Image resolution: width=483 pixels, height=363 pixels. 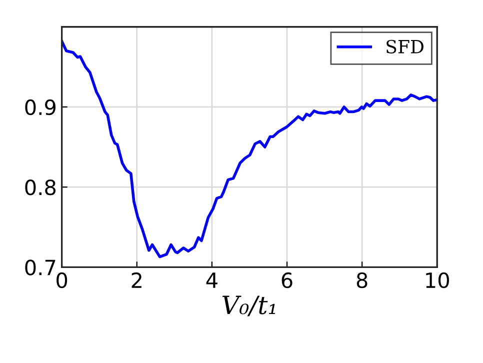 What do you see at coordinates (405, 47) in the screenshot?
I see `legend-label: SFD` at bounding box center [405, 47].